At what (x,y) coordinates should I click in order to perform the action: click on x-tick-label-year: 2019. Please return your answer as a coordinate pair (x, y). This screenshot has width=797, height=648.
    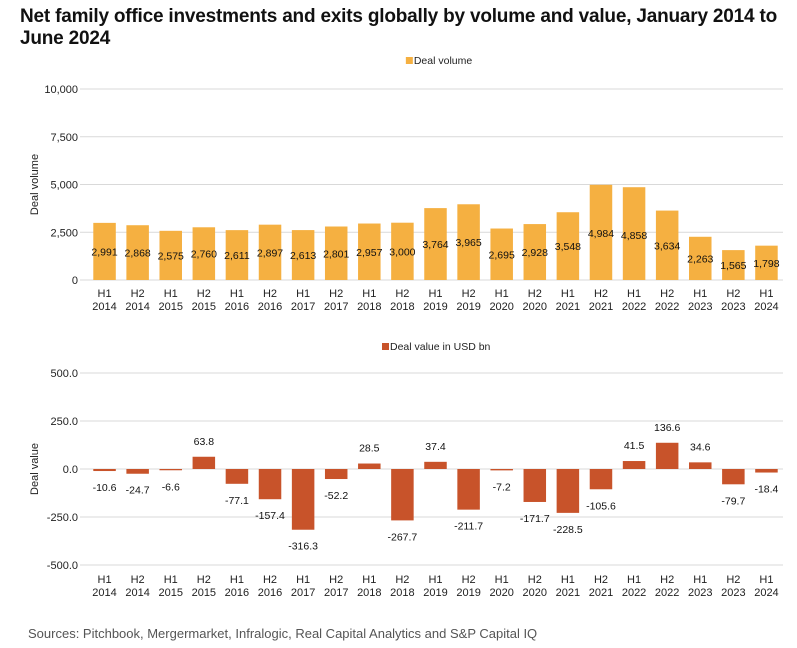
    Looking at the image, I should click on (468, 593).